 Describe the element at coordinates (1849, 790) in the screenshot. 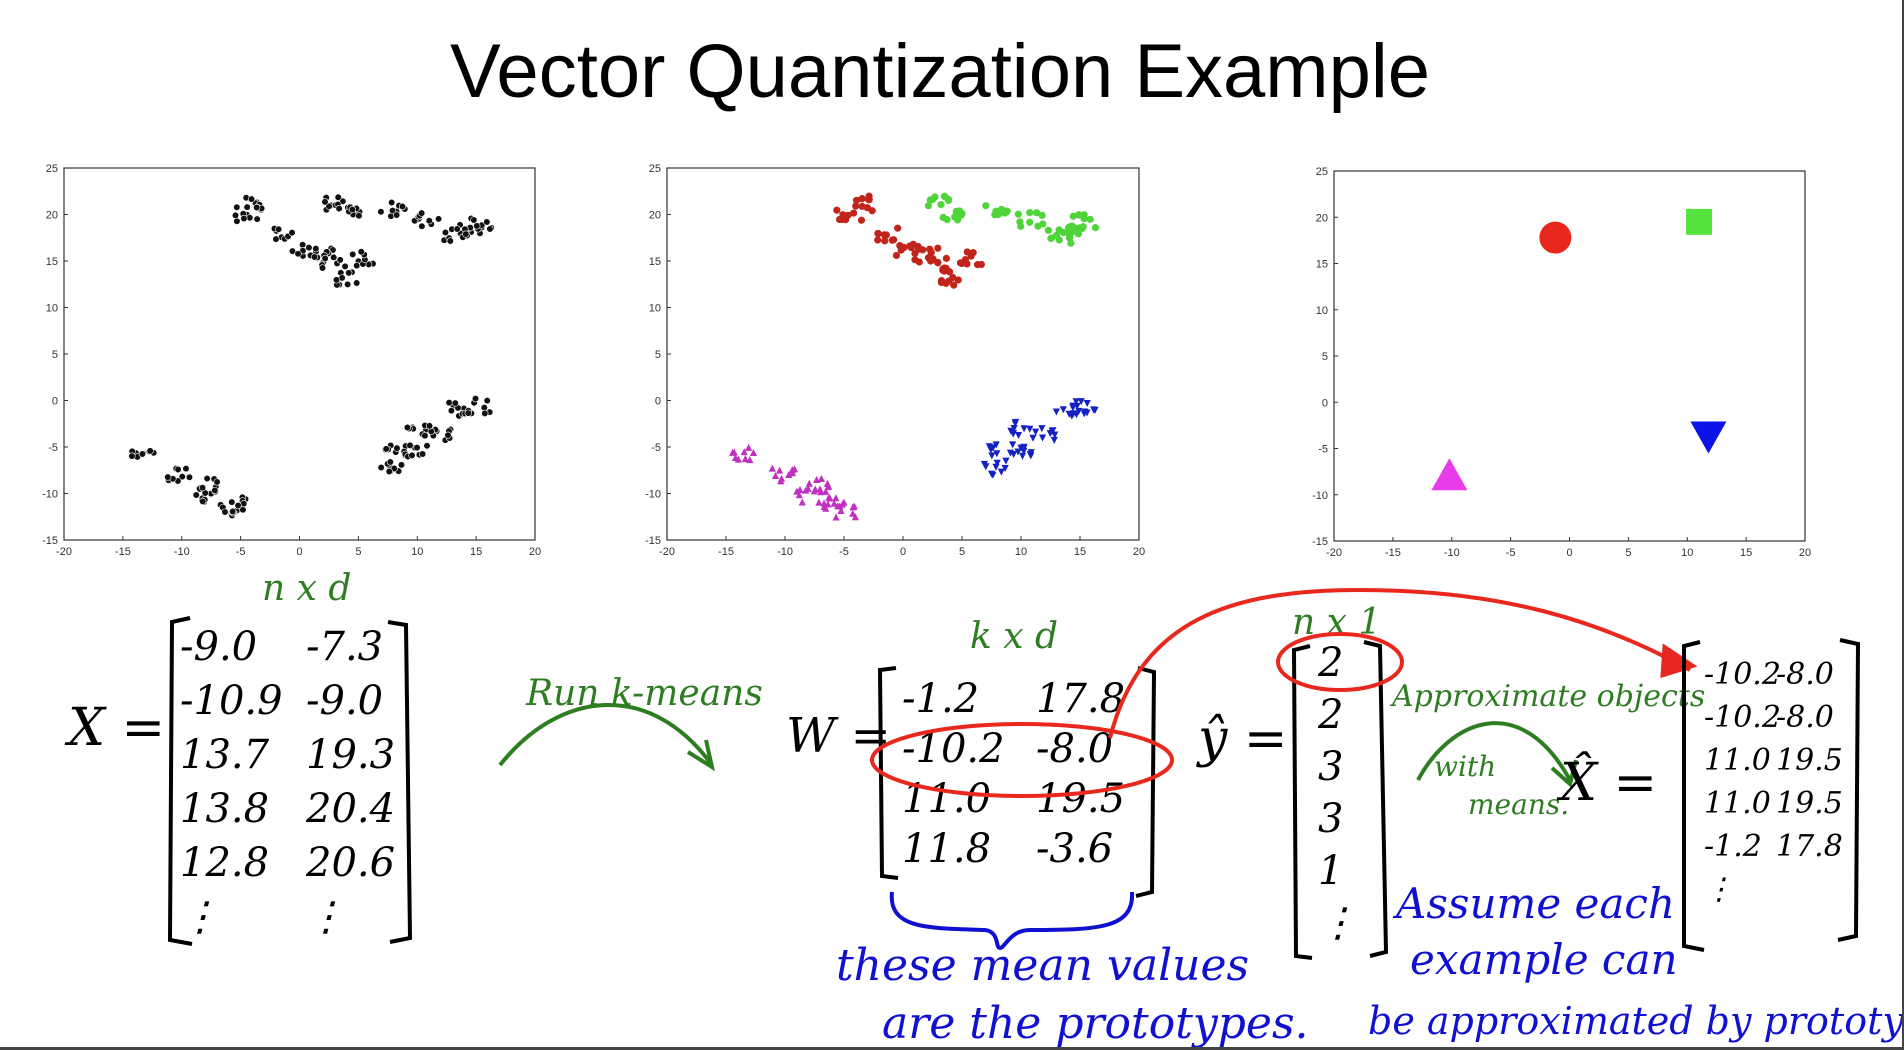

I see `xhat-right-bracket` at that location.